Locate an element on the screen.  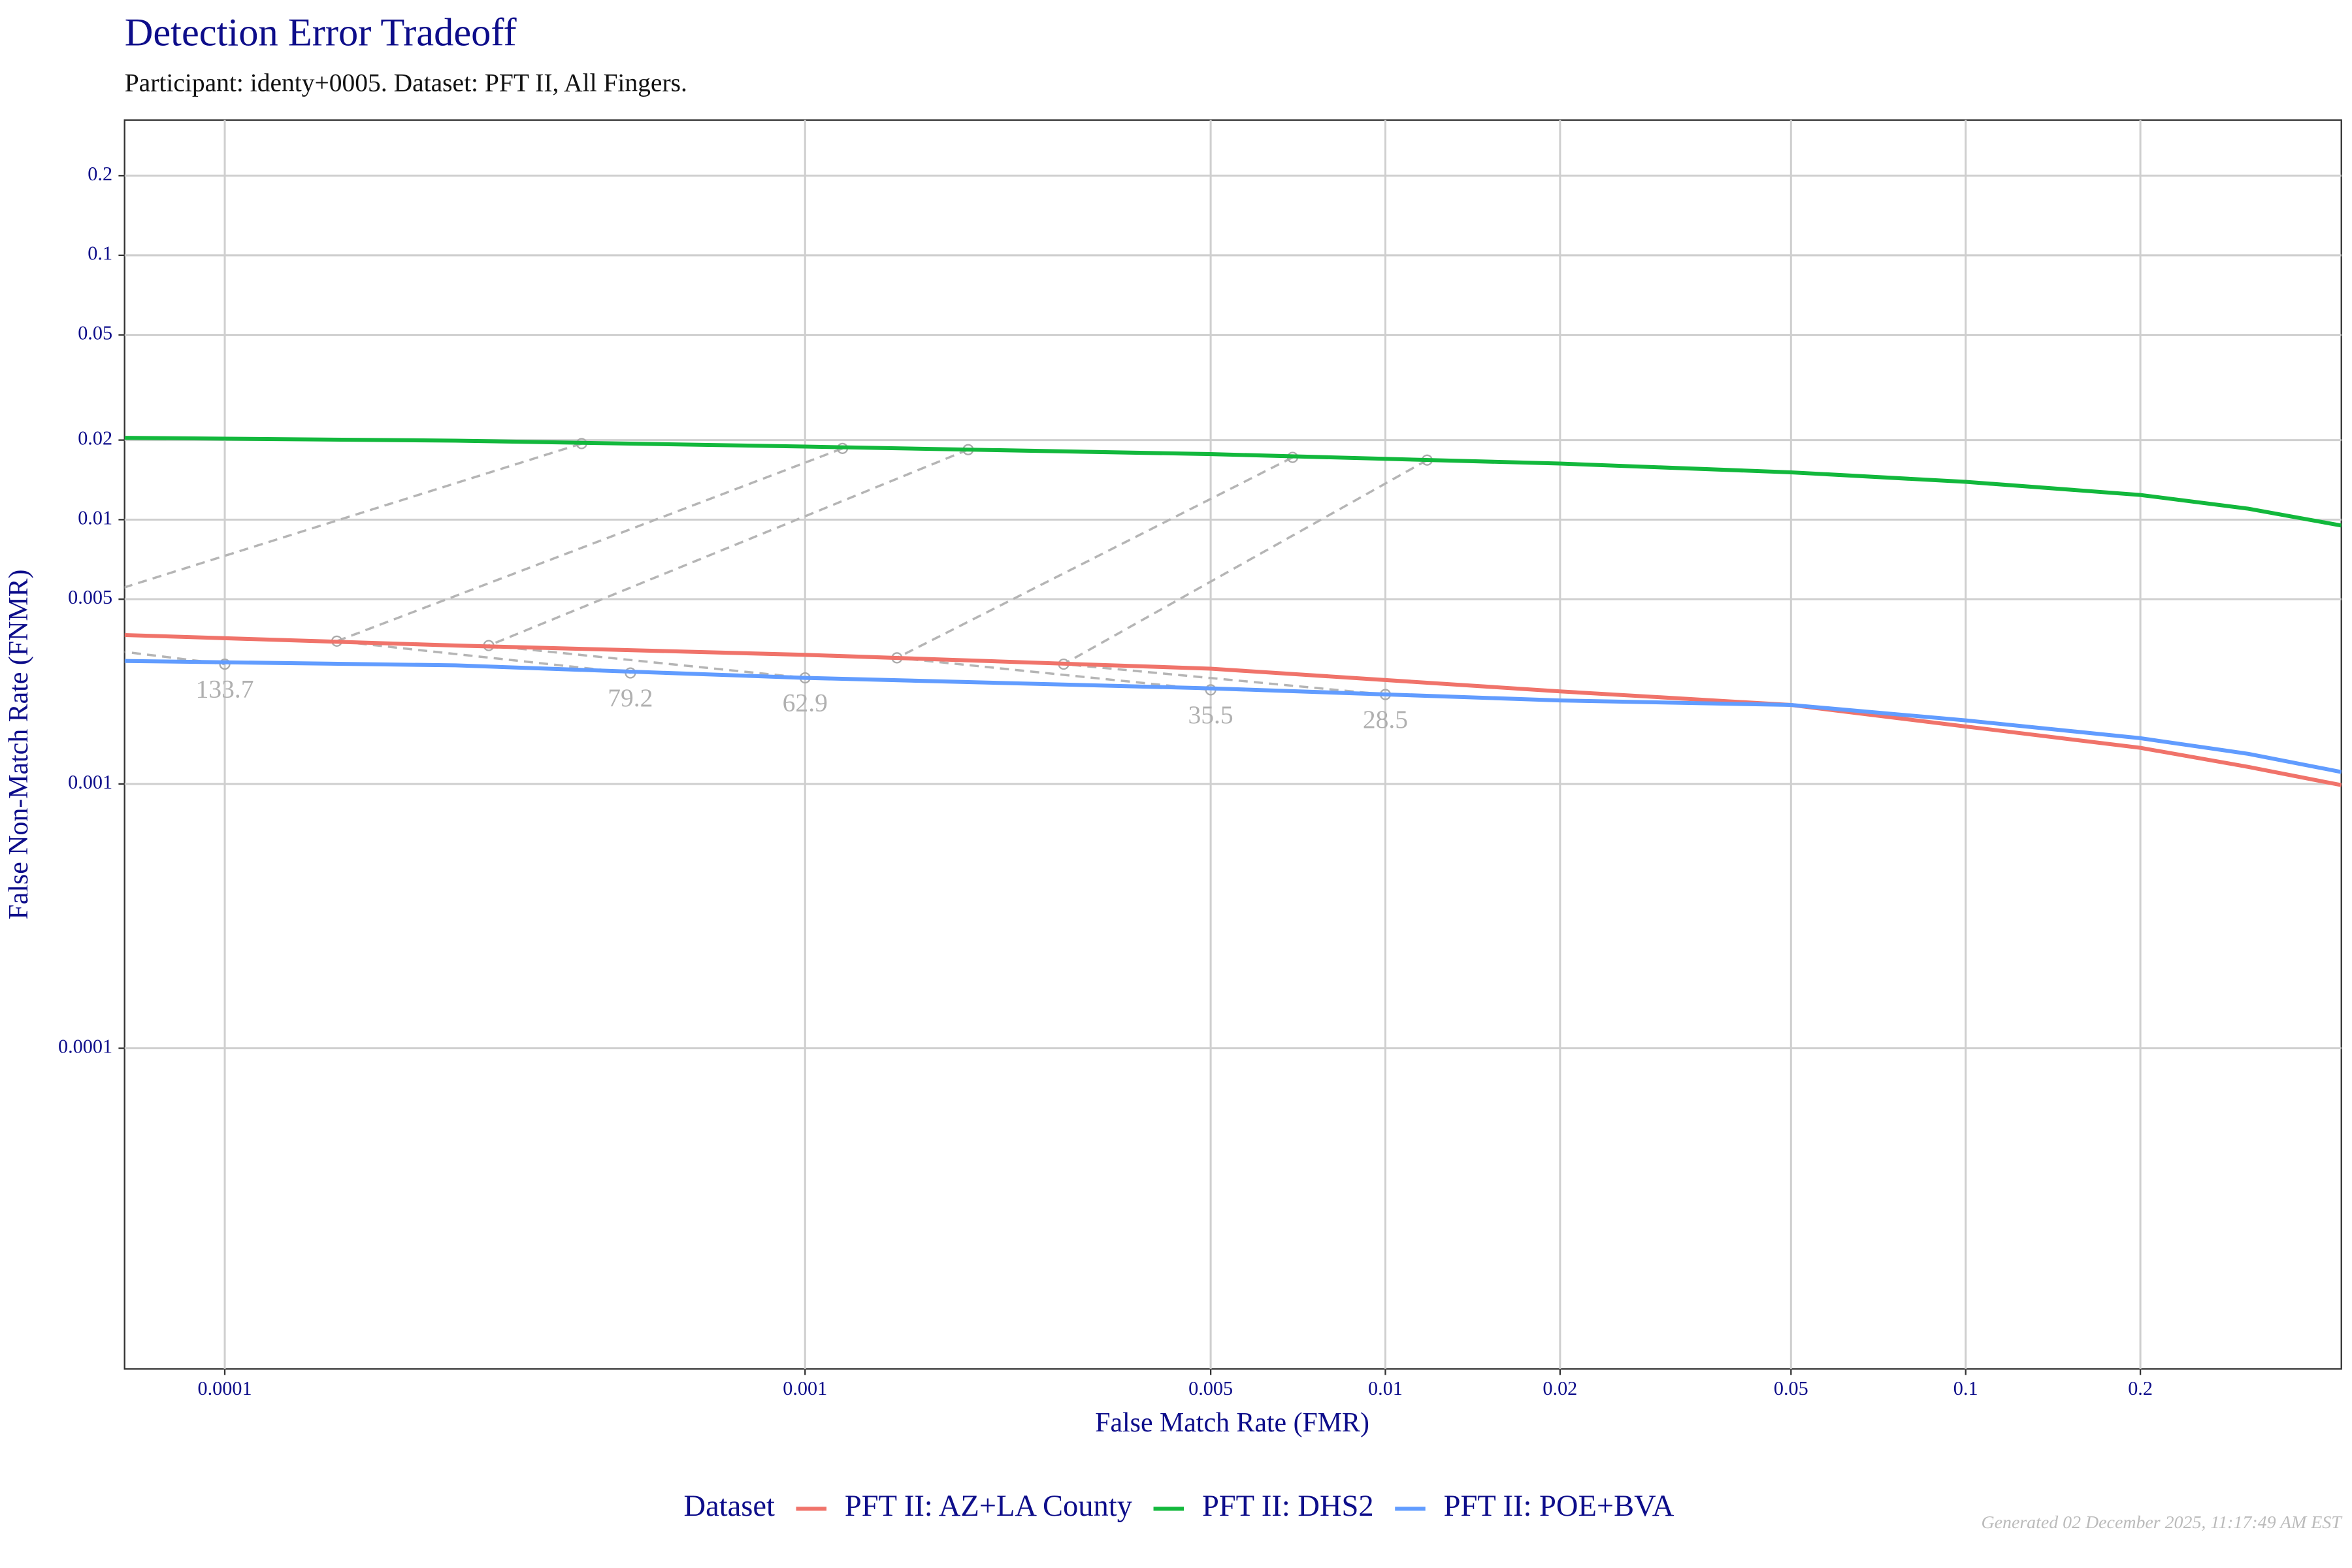
legend-label: PFT II: POE+BVA is located at coordinates (1559, 1506).